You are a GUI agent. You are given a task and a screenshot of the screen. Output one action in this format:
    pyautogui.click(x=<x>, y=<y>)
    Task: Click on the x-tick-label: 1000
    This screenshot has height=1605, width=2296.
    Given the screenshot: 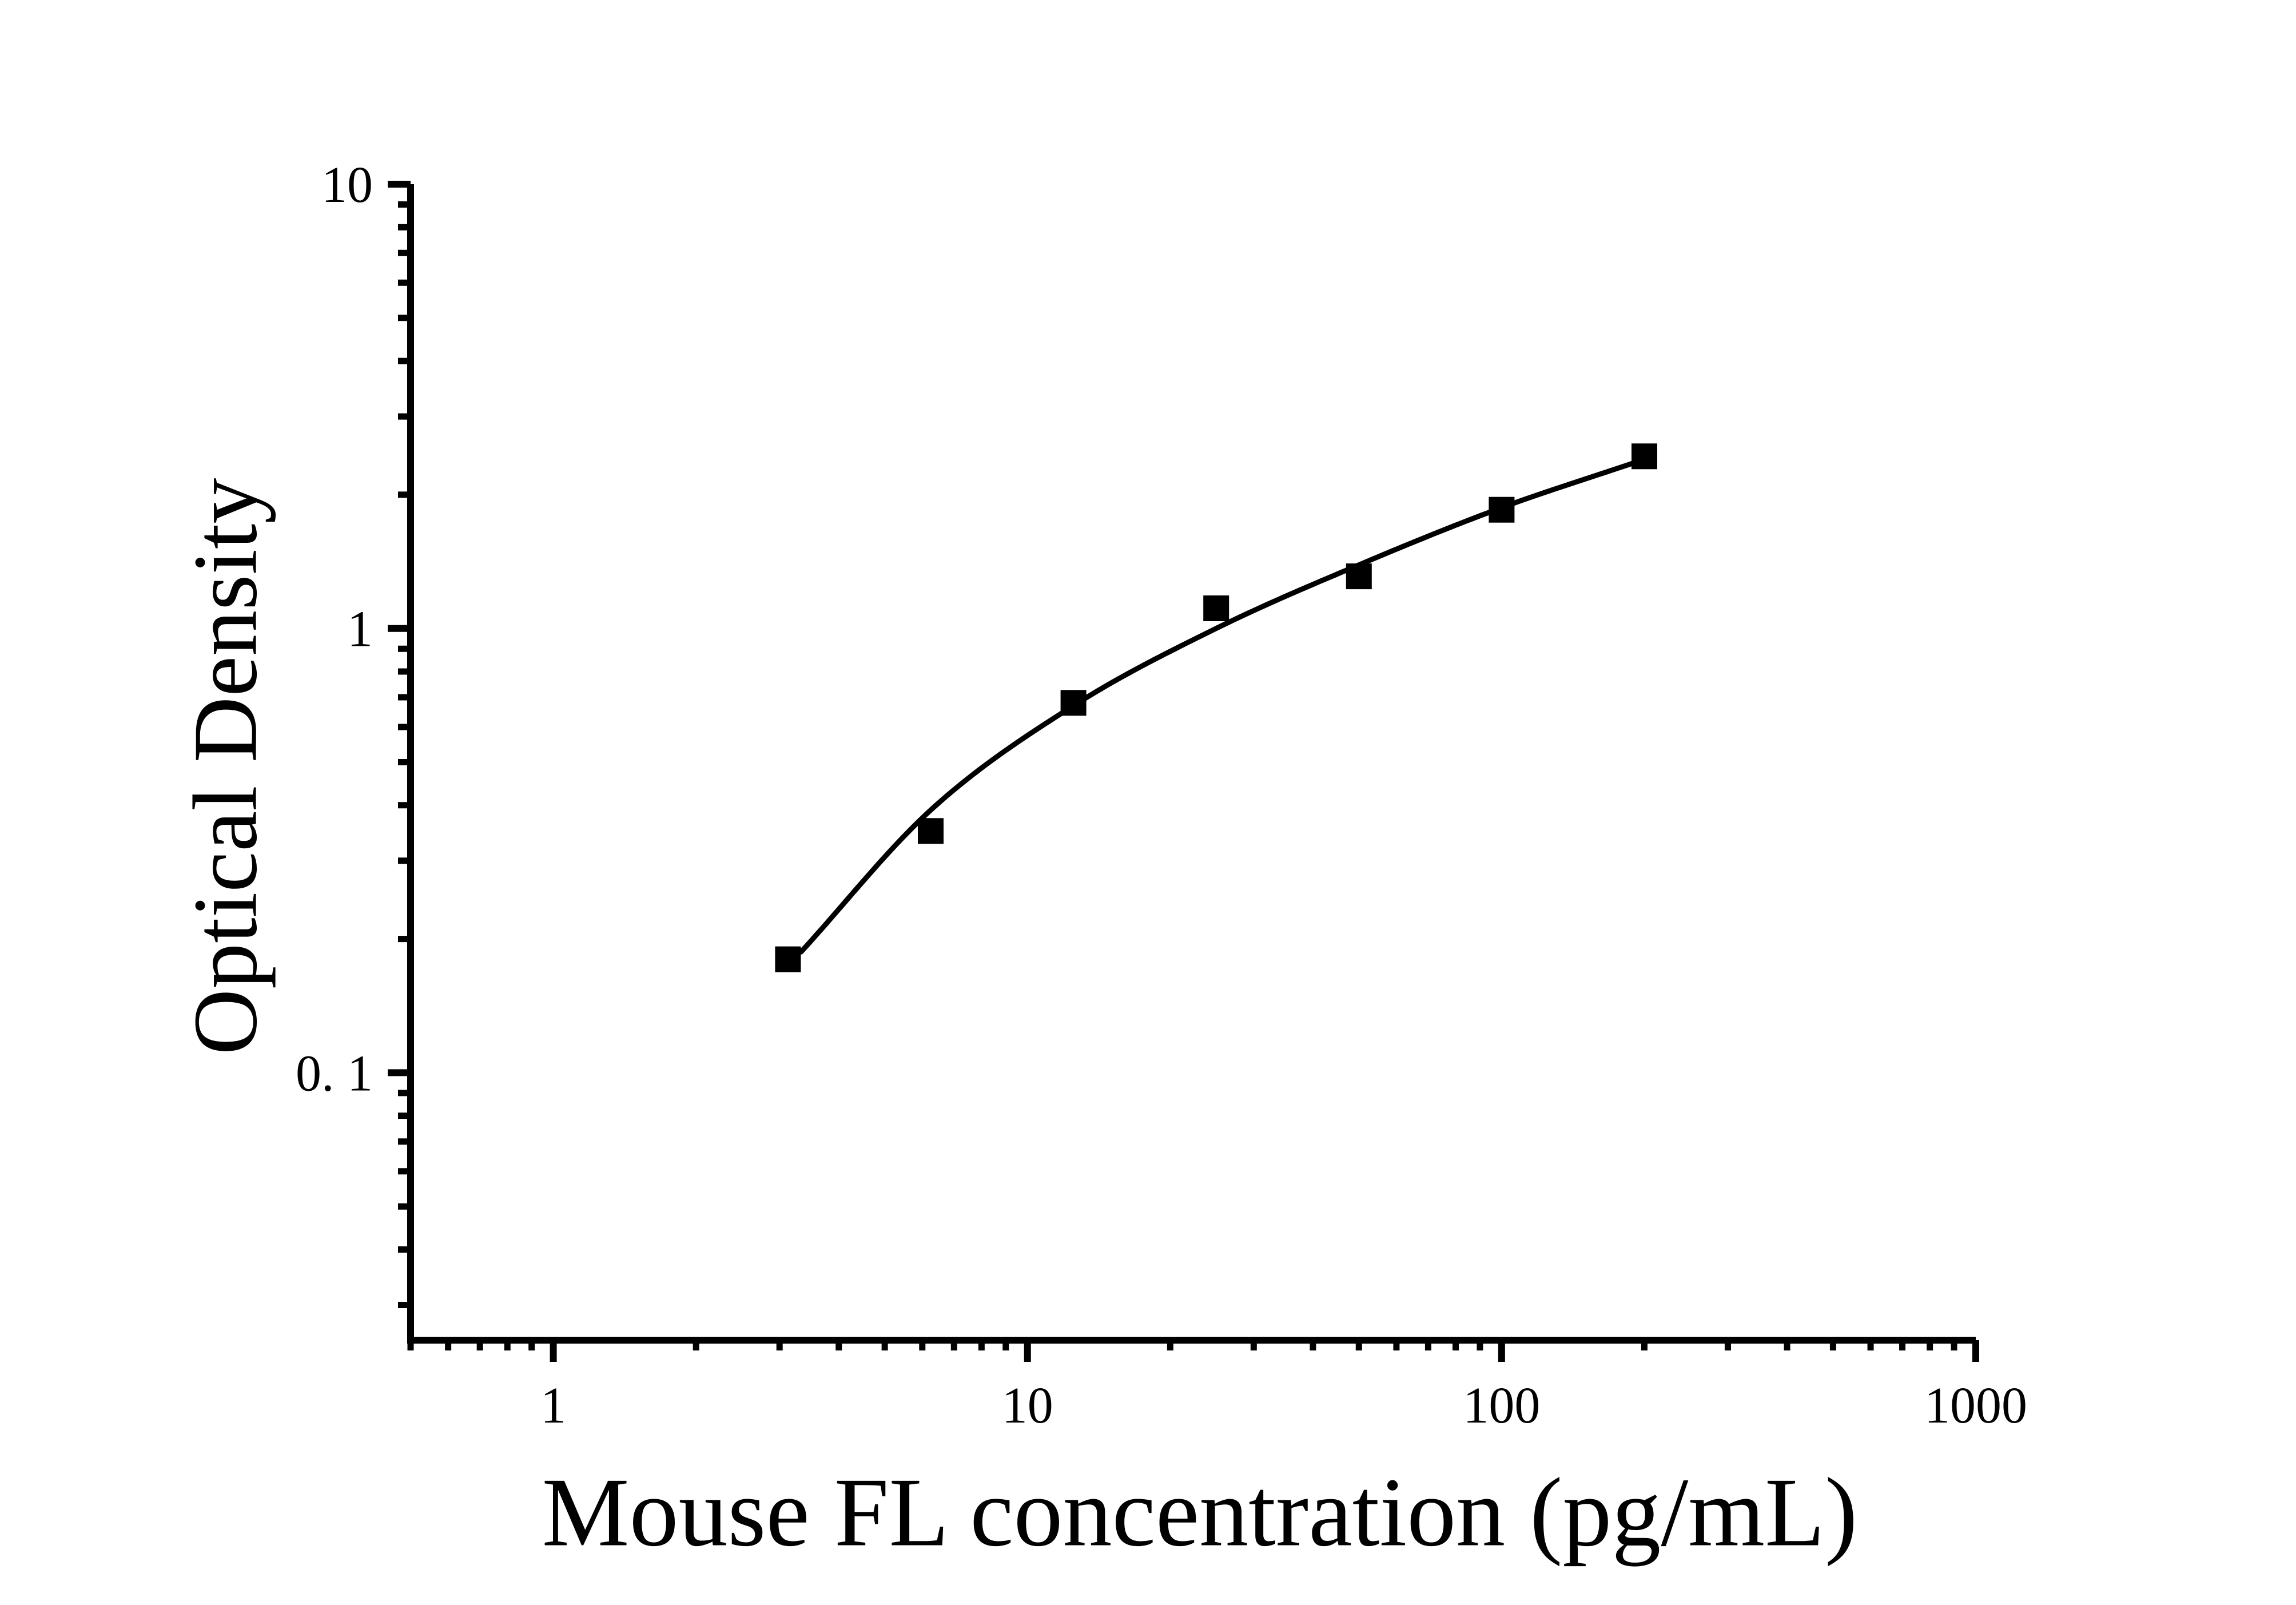 What is the action you would take?
    pyautogui.click(x=1975, y=1405)
    